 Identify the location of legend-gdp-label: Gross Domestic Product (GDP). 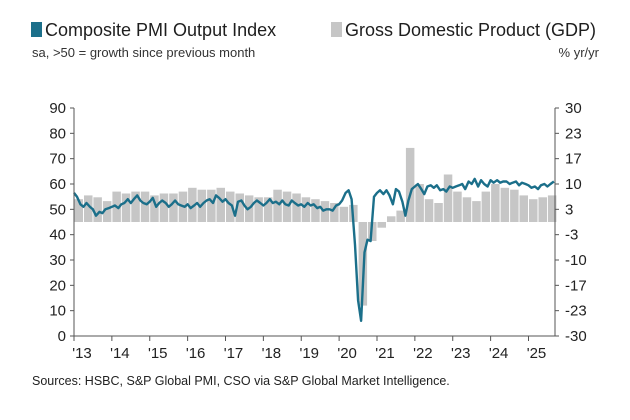
(471, 30).